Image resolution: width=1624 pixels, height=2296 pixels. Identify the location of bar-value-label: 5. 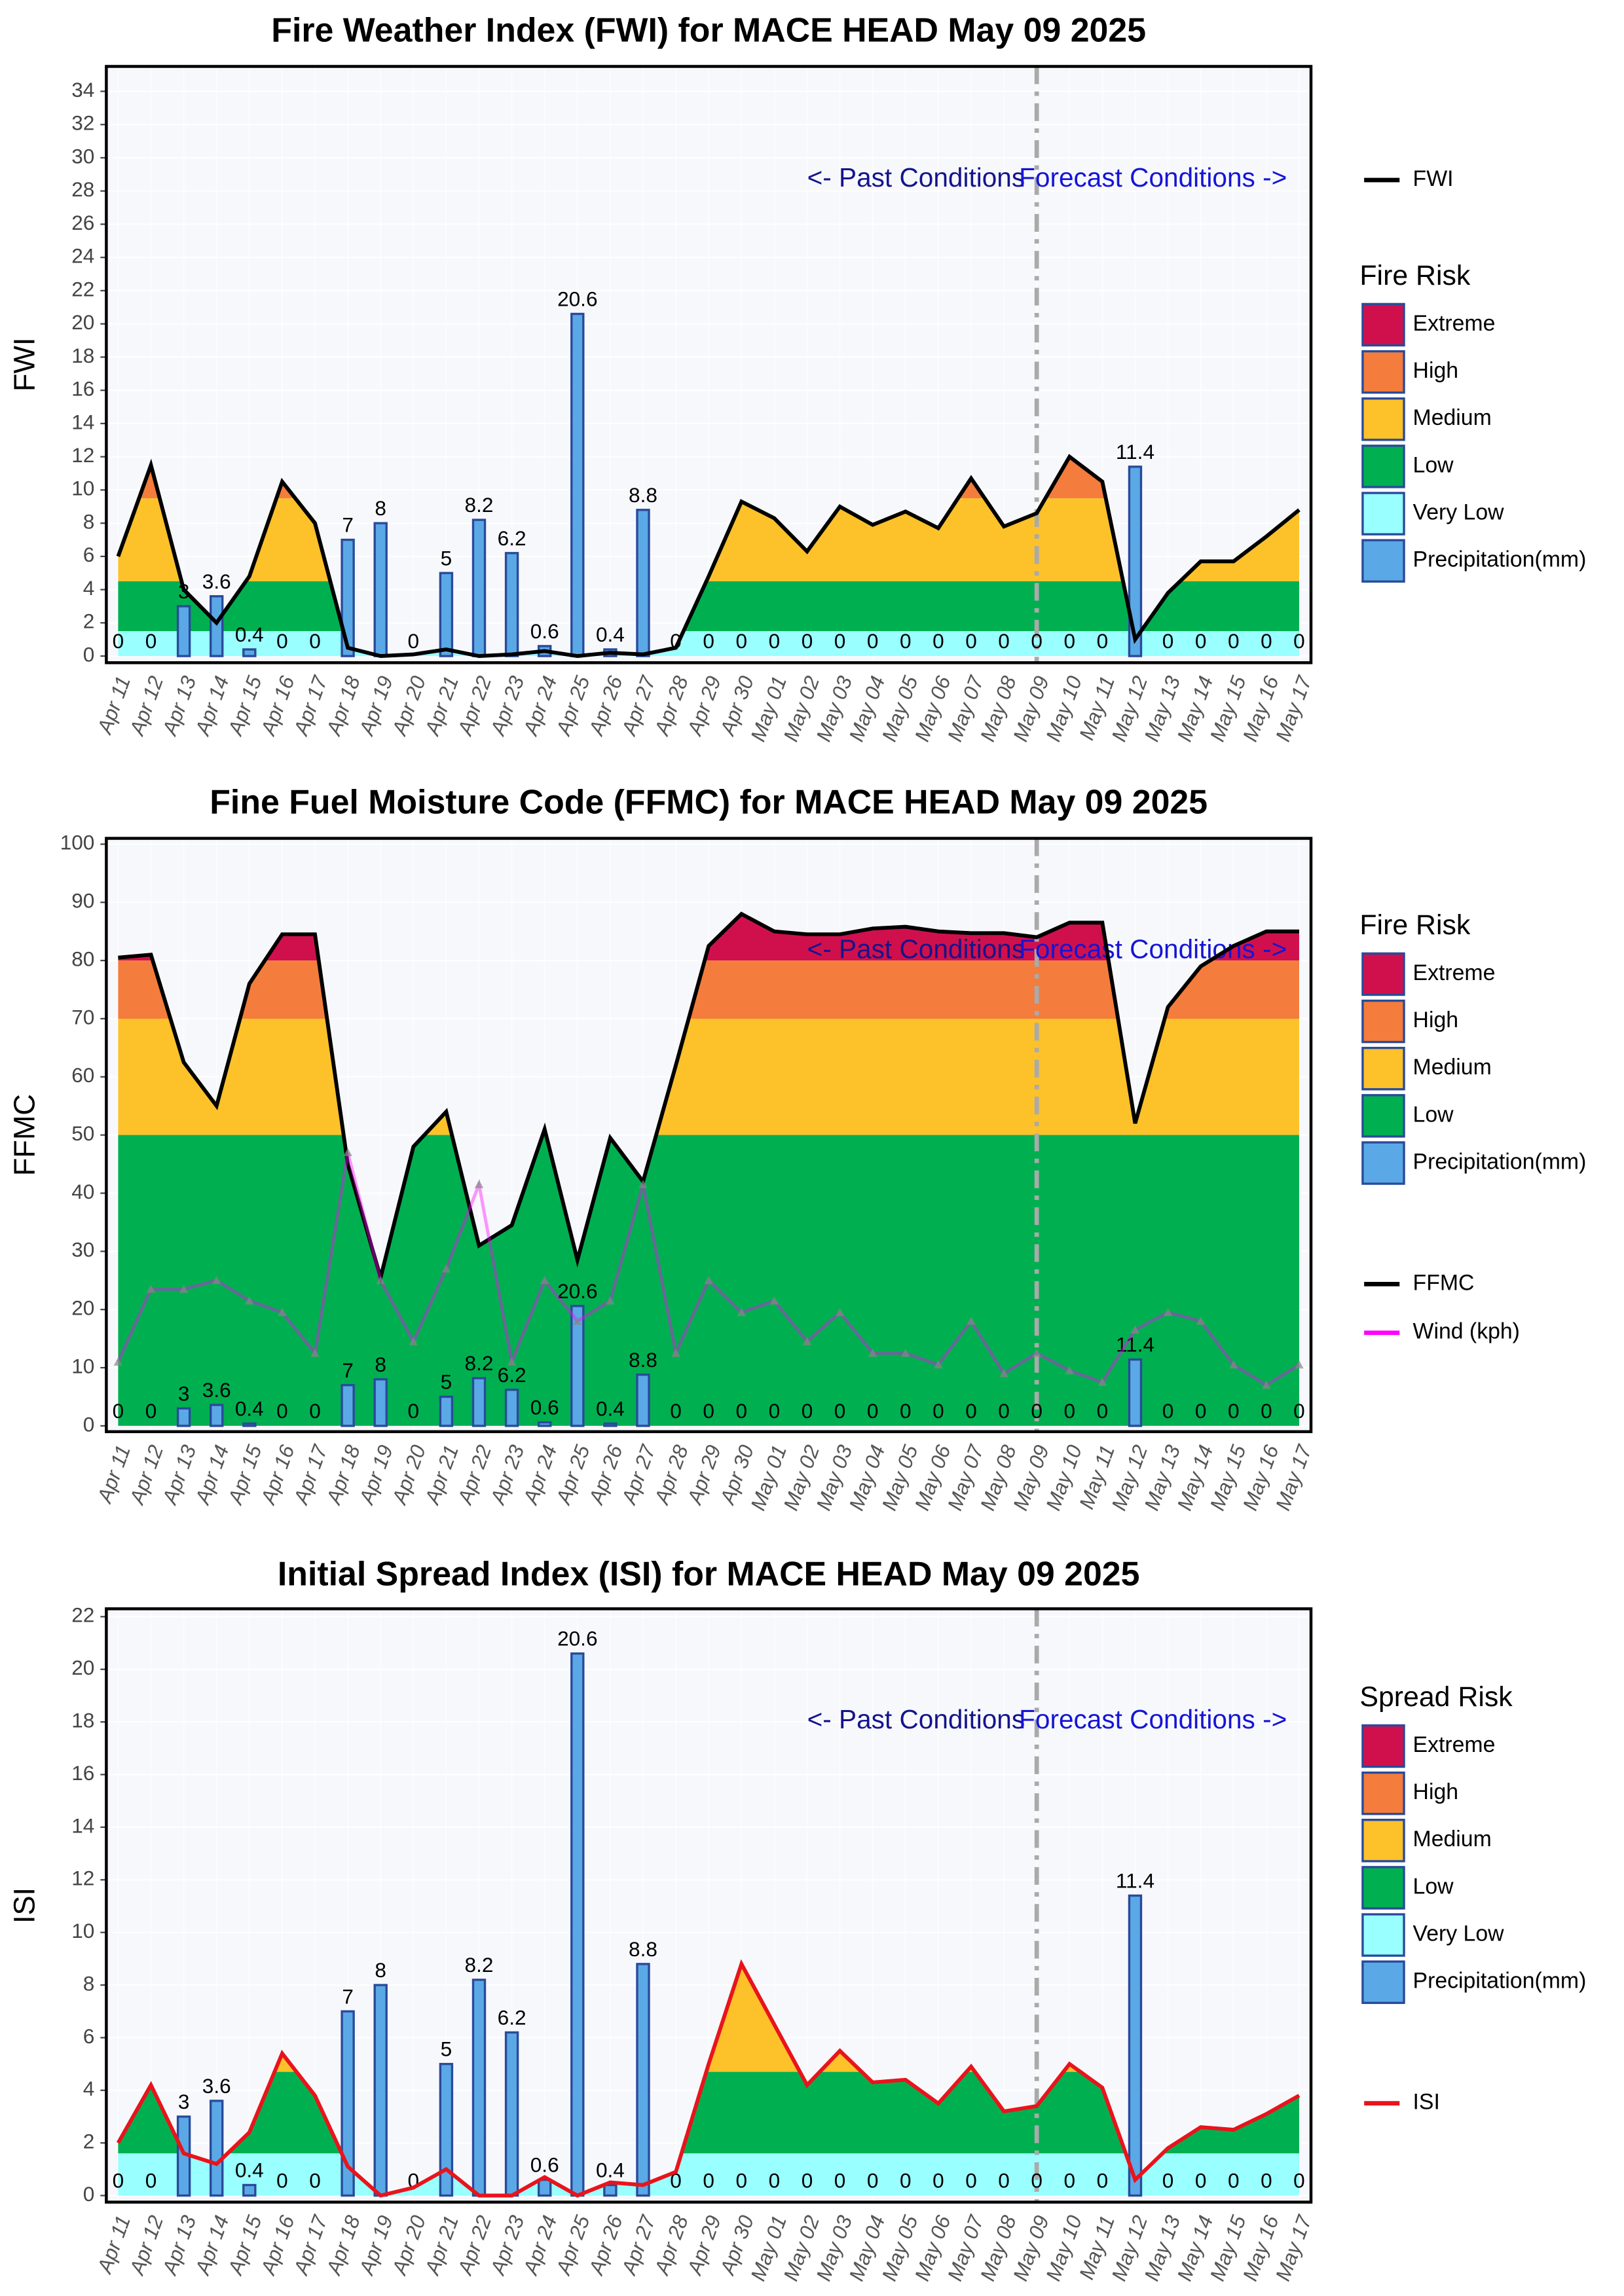
(446, 1382).